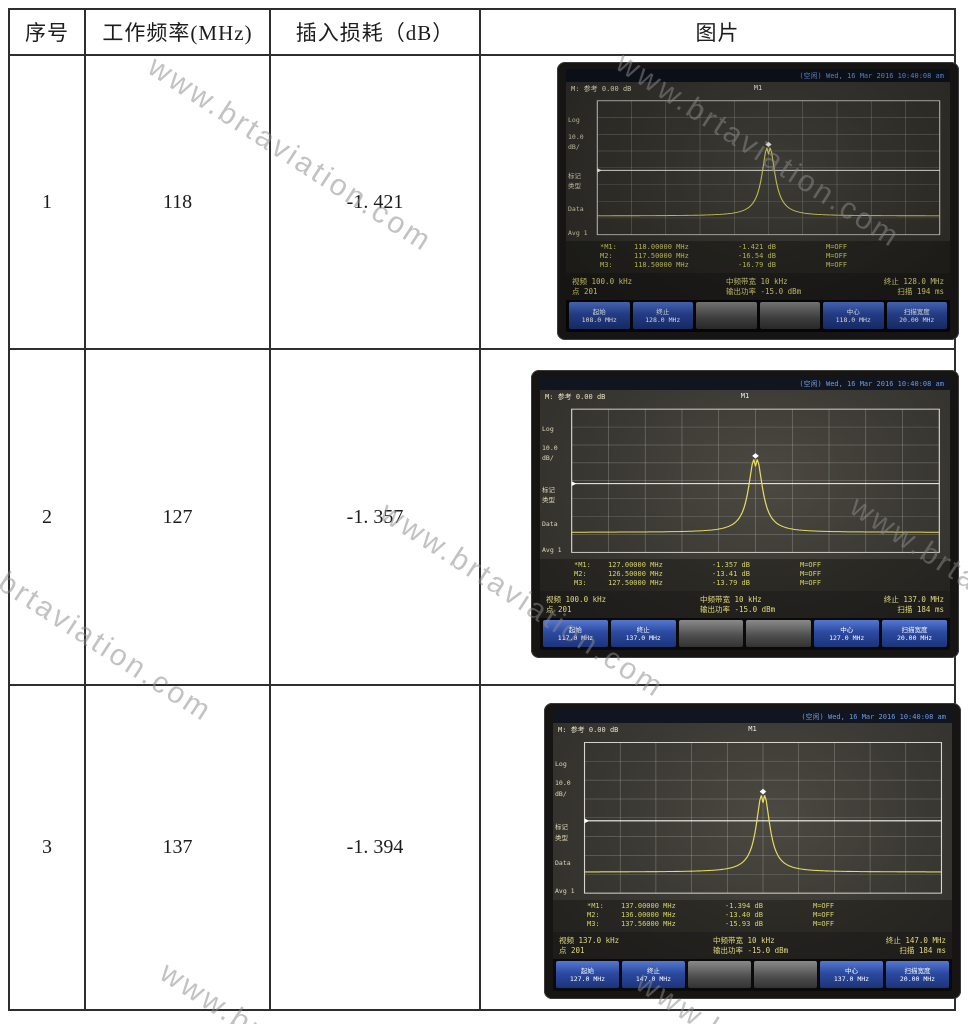  I want to click on marker-row: *M1: 127.00000 MHz -1.357 dB M=OFF, so click(698, 565).